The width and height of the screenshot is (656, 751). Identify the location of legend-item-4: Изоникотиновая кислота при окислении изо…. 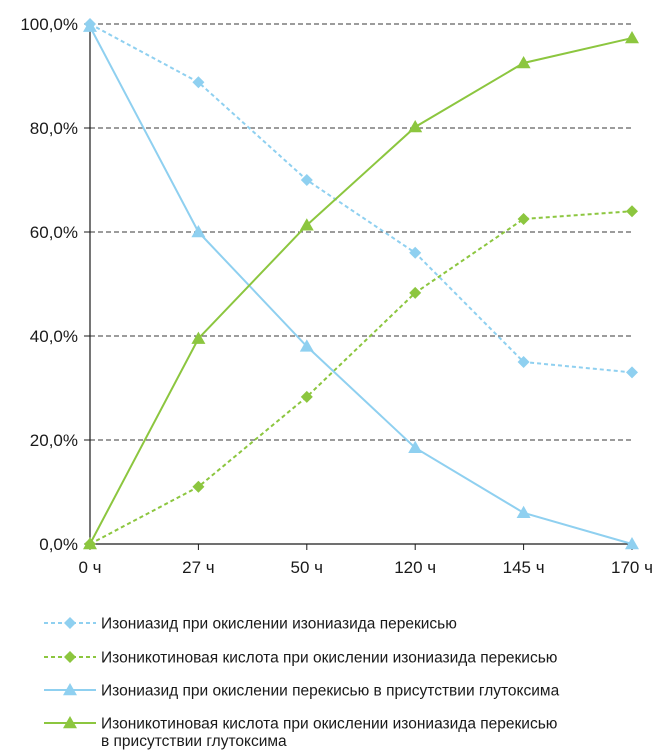
(300, 733).